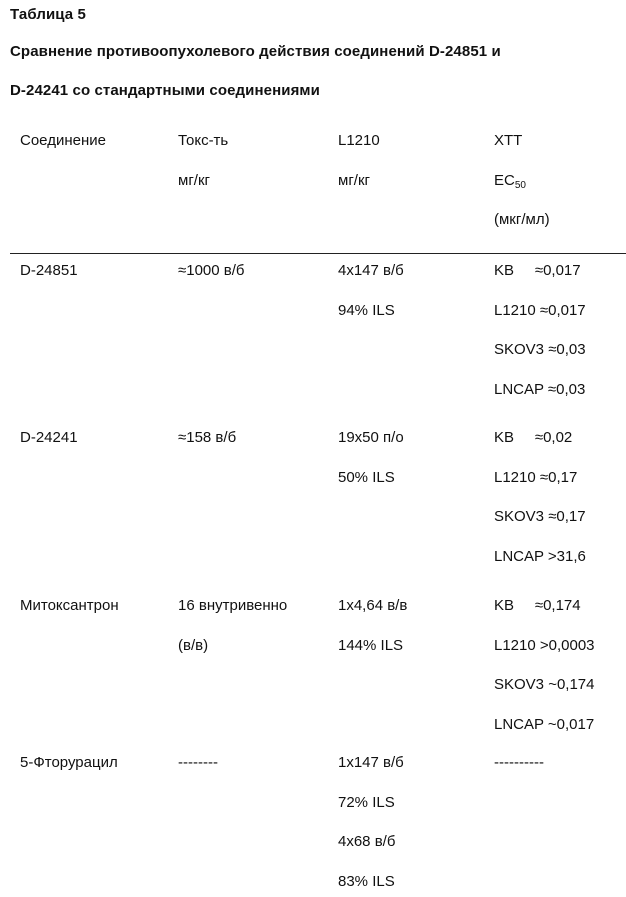 Image resolution: width=626 pixels, height=897 pixels. Describe the element at coordinates (519, 763) in the screenshot. I see `cell-xtt-line: ----------` at that location.